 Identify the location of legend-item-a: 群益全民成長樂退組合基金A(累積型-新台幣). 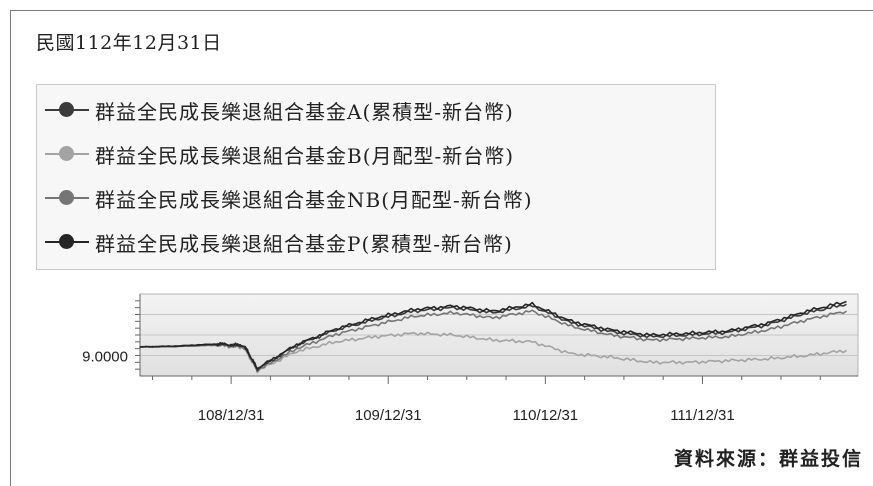
(279, 110).